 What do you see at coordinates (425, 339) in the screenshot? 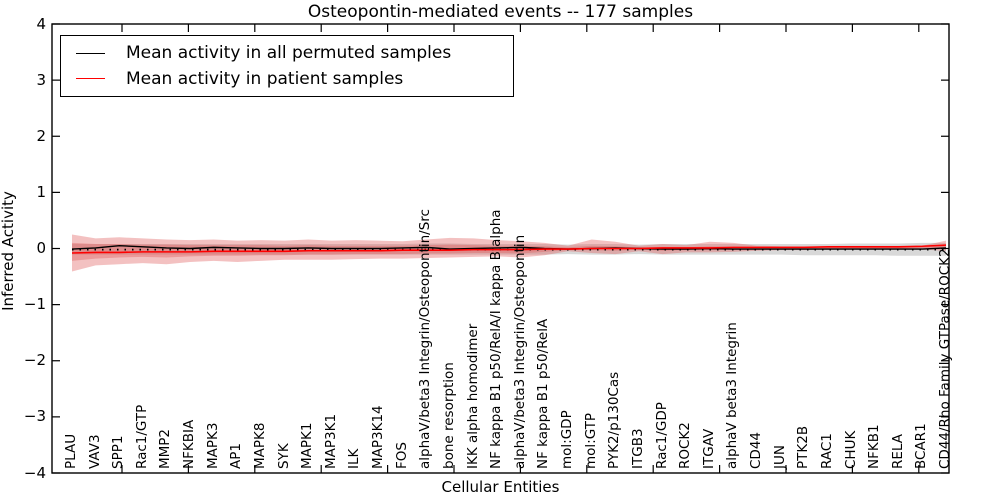
I see `x-tick-label: alphaV/beta3 Integrin/Osteopontin/Src` at bounding box center [425, 339].